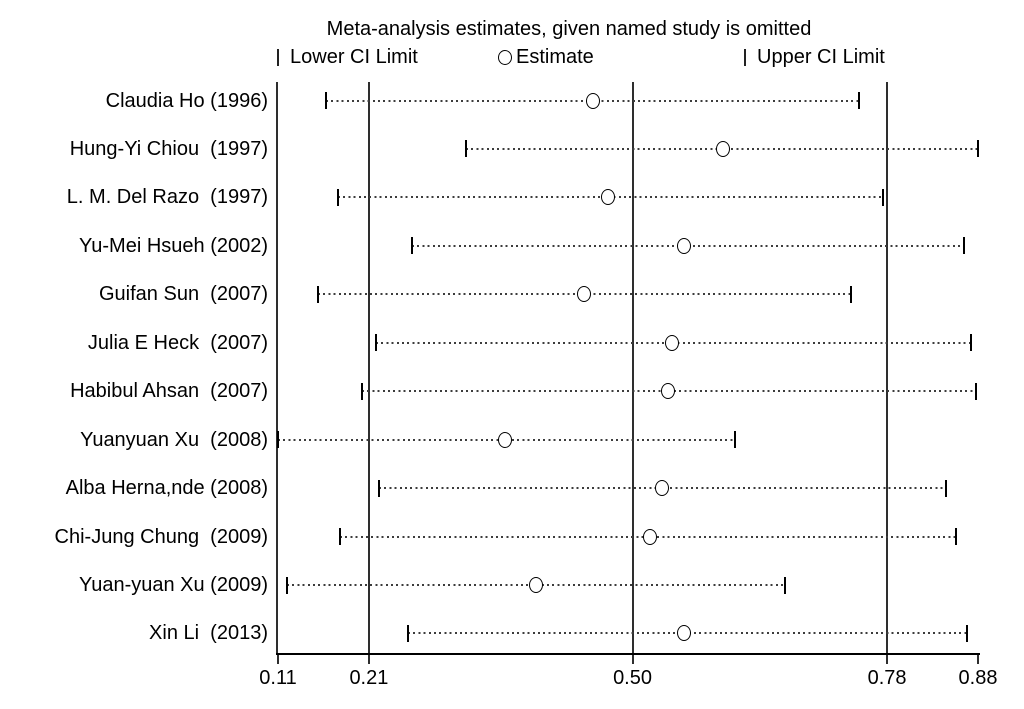 Image resolution: width=1024 pixels, height=709 pixels. What do you see at coordinates (173, 585) in the screenshot?
I see `study-label: Yuan-yuan Xu (2009)` at bounding box center [173, 585].